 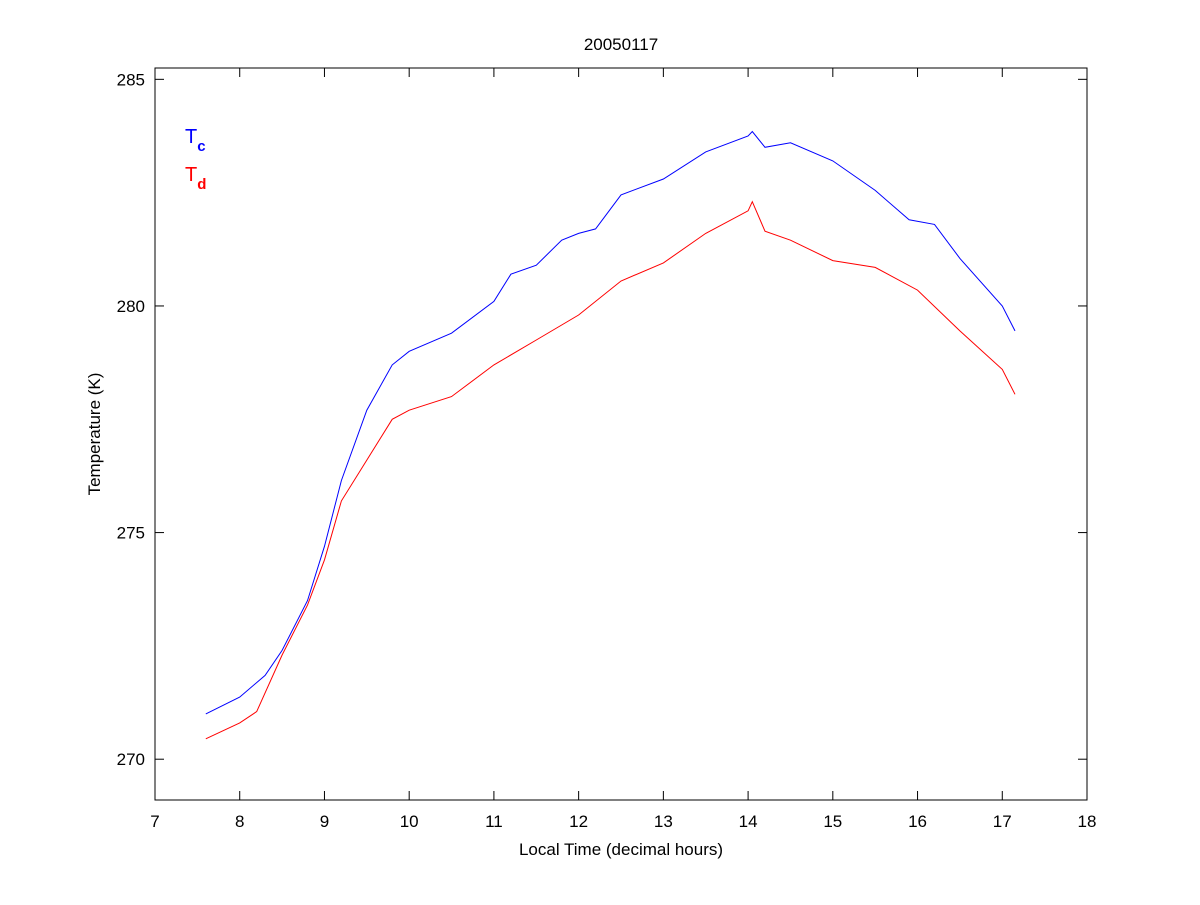 What do you see at coordinates (195, 140) in the screenshot?
I see `legend-entry: Tc` at bounding box center [195, 140].